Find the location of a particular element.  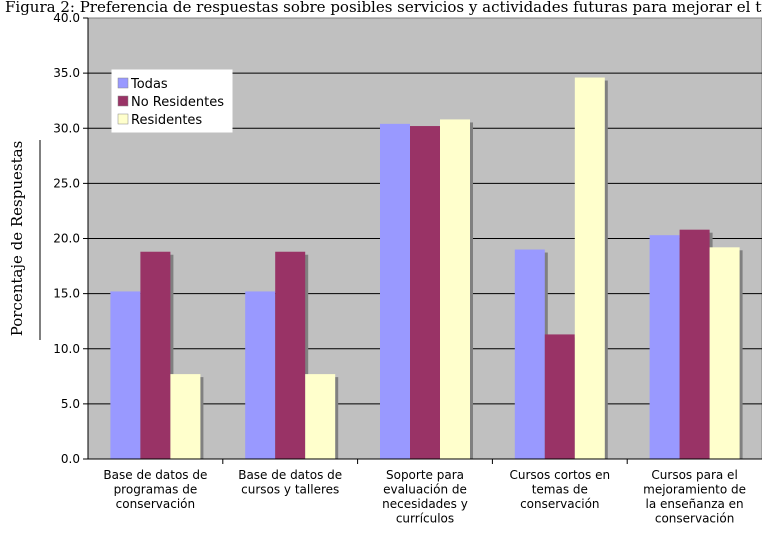

x-category-label: evaluación de is located at coordinates (425, 490).